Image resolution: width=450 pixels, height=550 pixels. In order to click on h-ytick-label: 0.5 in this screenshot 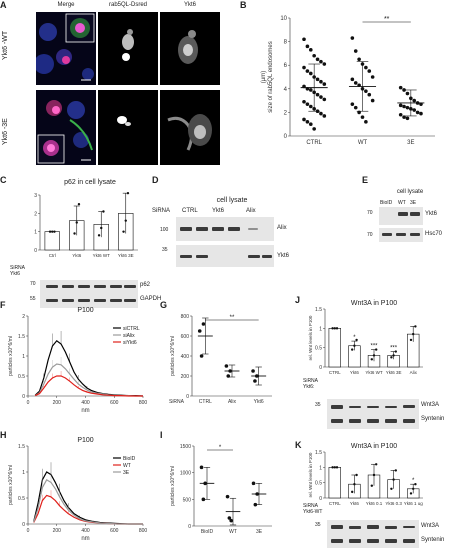, I will do `click(21, 499)`.